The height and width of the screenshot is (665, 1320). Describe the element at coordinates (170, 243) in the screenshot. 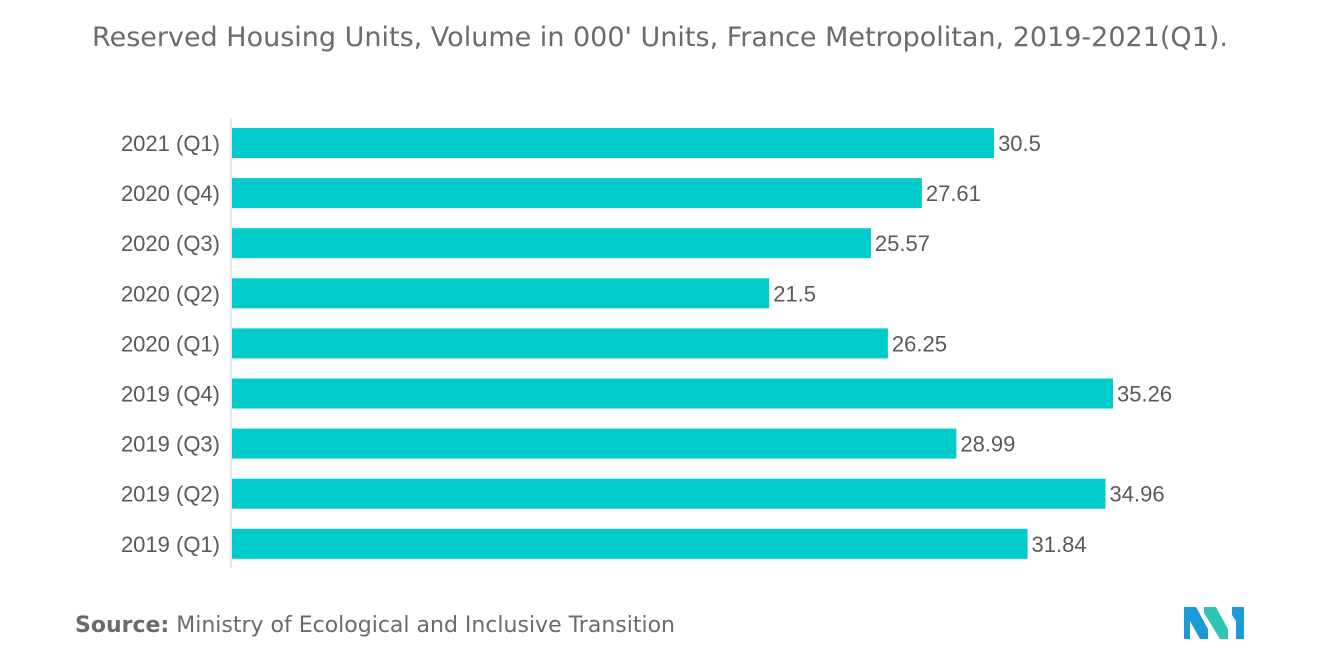

I see `category-label: 2020 (Q3)` at that location.